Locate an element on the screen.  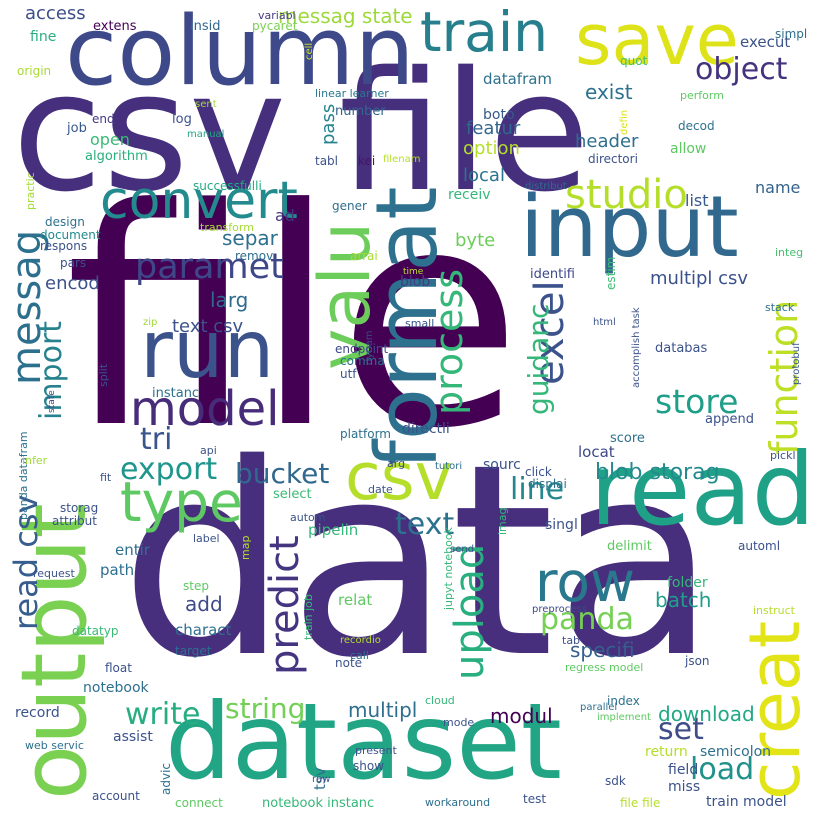
word-access: access is located at coordinates (55, 13).